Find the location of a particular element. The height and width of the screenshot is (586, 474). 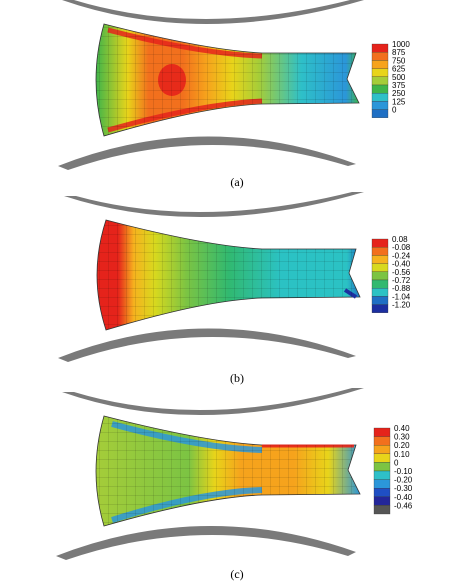

legend-label: -0.08 is located at coordinates (401, 247).